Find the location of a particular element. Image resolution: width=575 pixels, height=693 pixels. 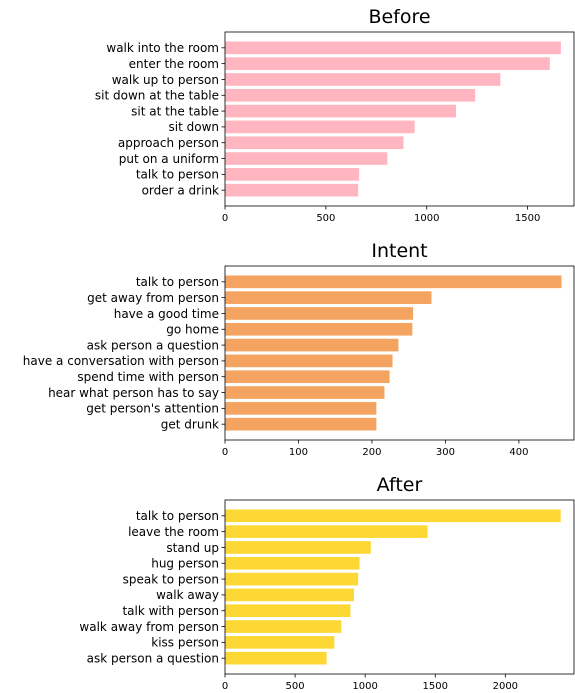

after-xtick-label: 1000 is located at coordinates (364, 686).